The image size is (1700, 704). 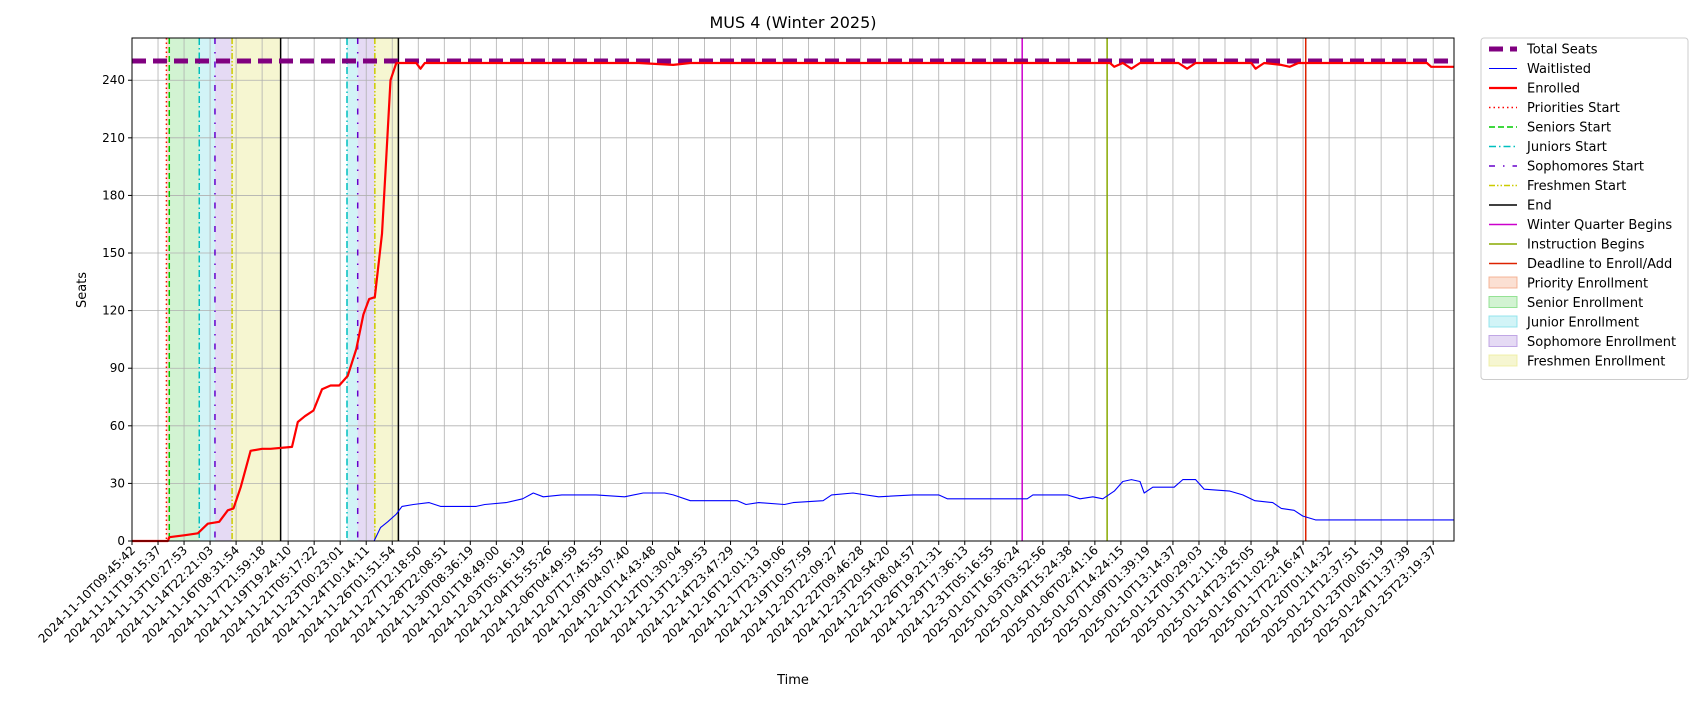 I want to click on legend-label: Seniors Start, so click(x=1569, y=128).